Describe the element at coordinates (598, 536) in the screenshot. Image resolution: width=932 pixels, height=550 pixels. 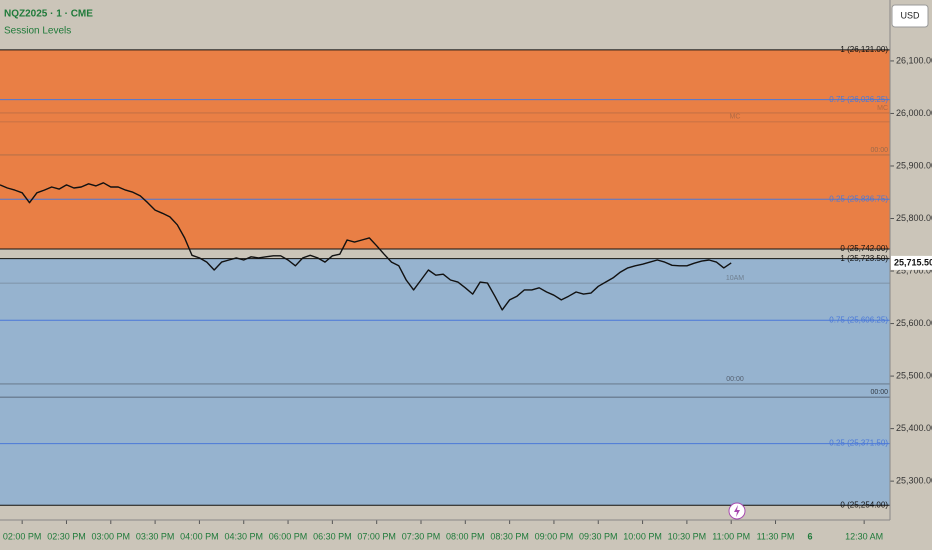
I see `x-tick-label: 09:30 PM` at that location.